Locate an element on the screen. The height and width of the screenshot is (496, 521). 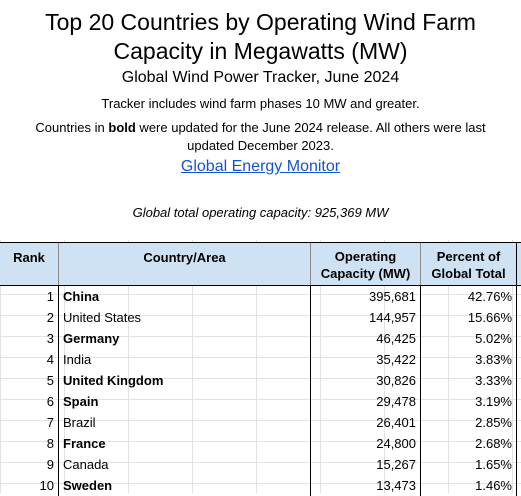
table-row: 7 Brazil 26,401 2.85% is located at coordinates (260, 422).